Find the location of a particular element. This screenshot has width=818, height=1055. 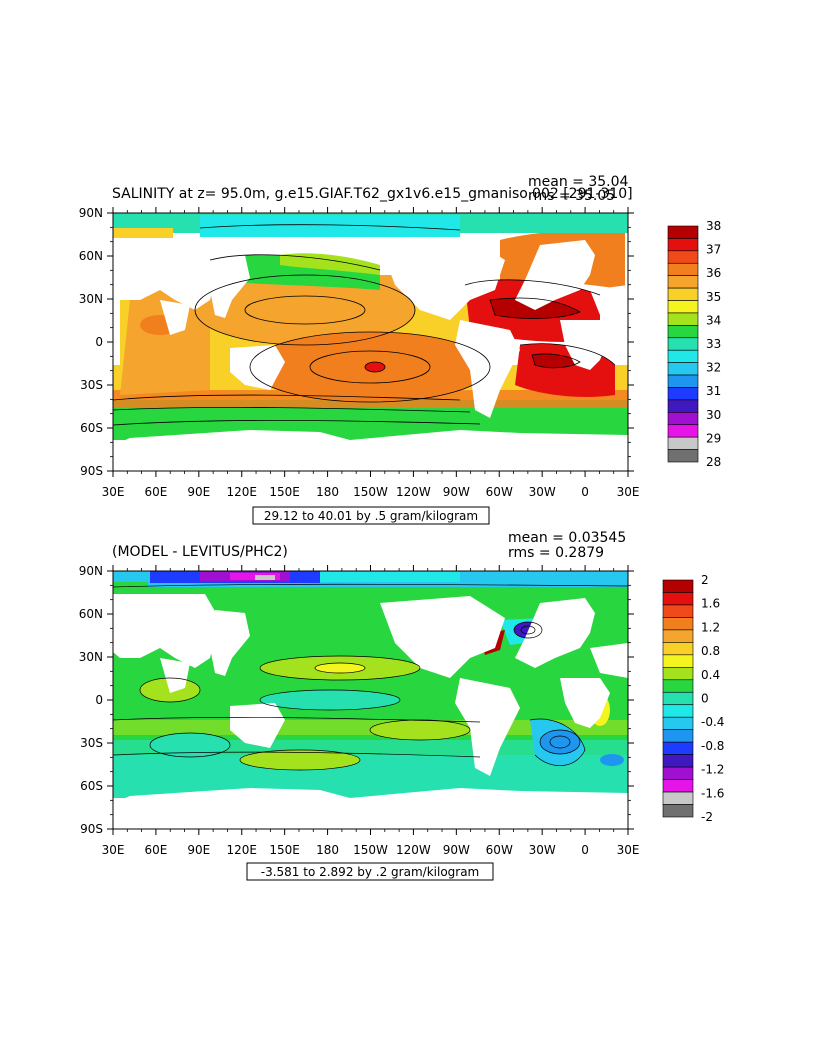

colorbar-label: 37 is located at coordinates (713, 250).